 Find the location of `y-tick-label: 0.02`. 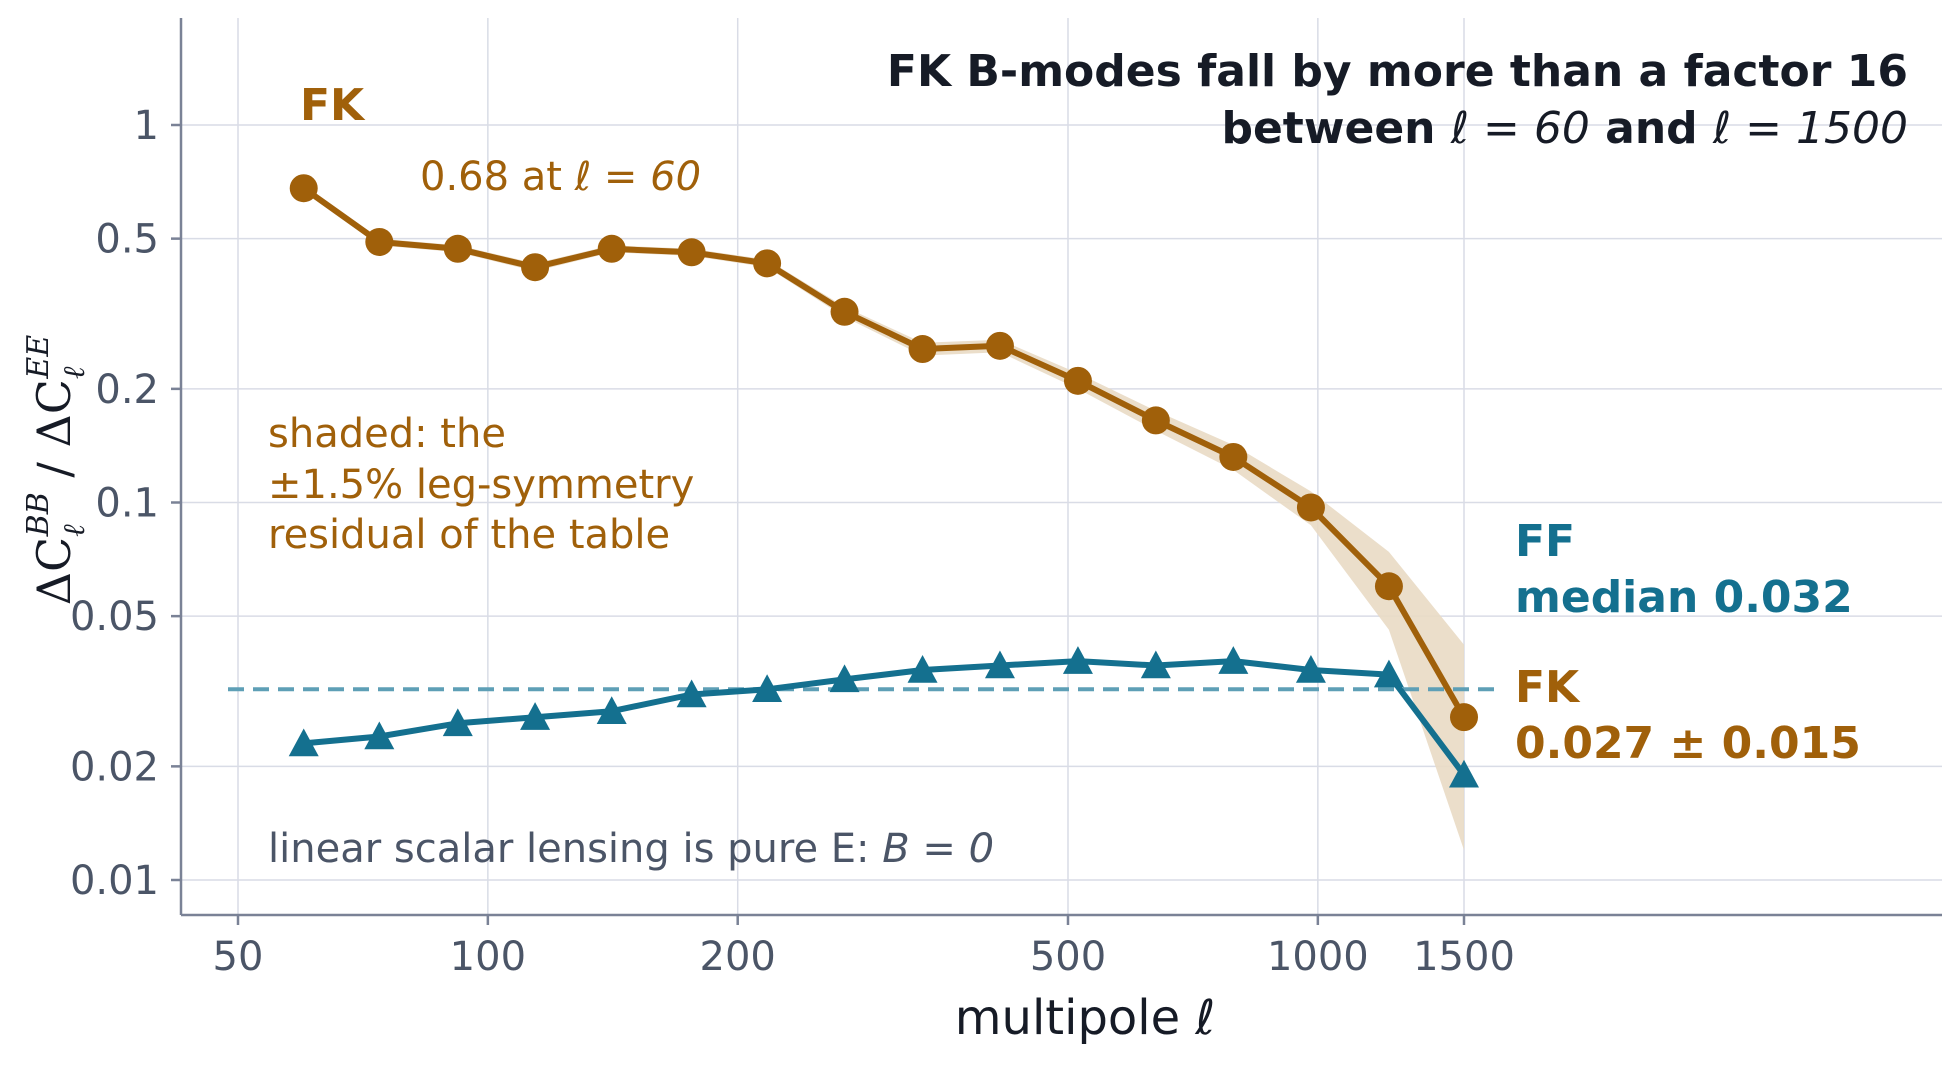

y-tick-label: 0.02 is located at coordinates (114, 767).